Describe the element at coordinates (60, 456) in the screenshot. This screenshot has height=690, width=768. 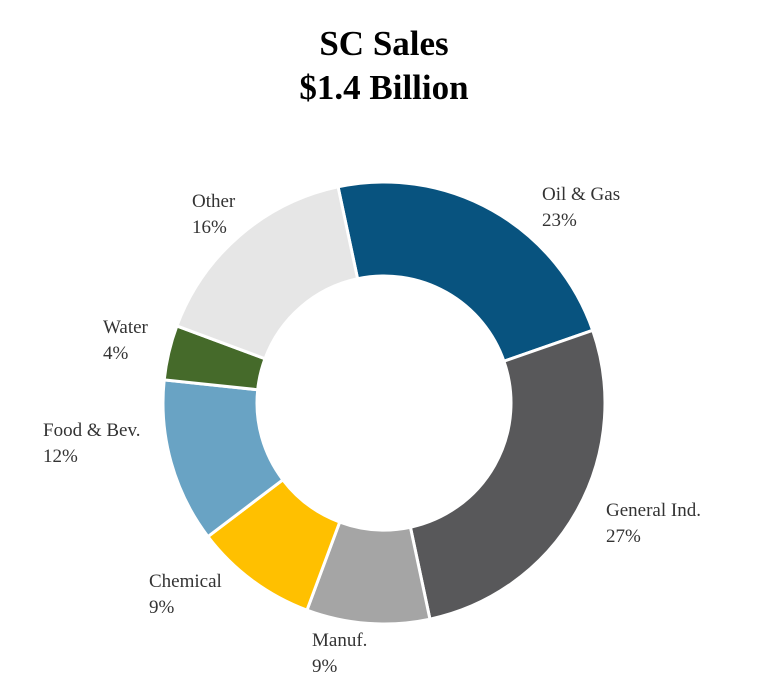
I see `slice-value-food-and-bev: 12%` at that location.